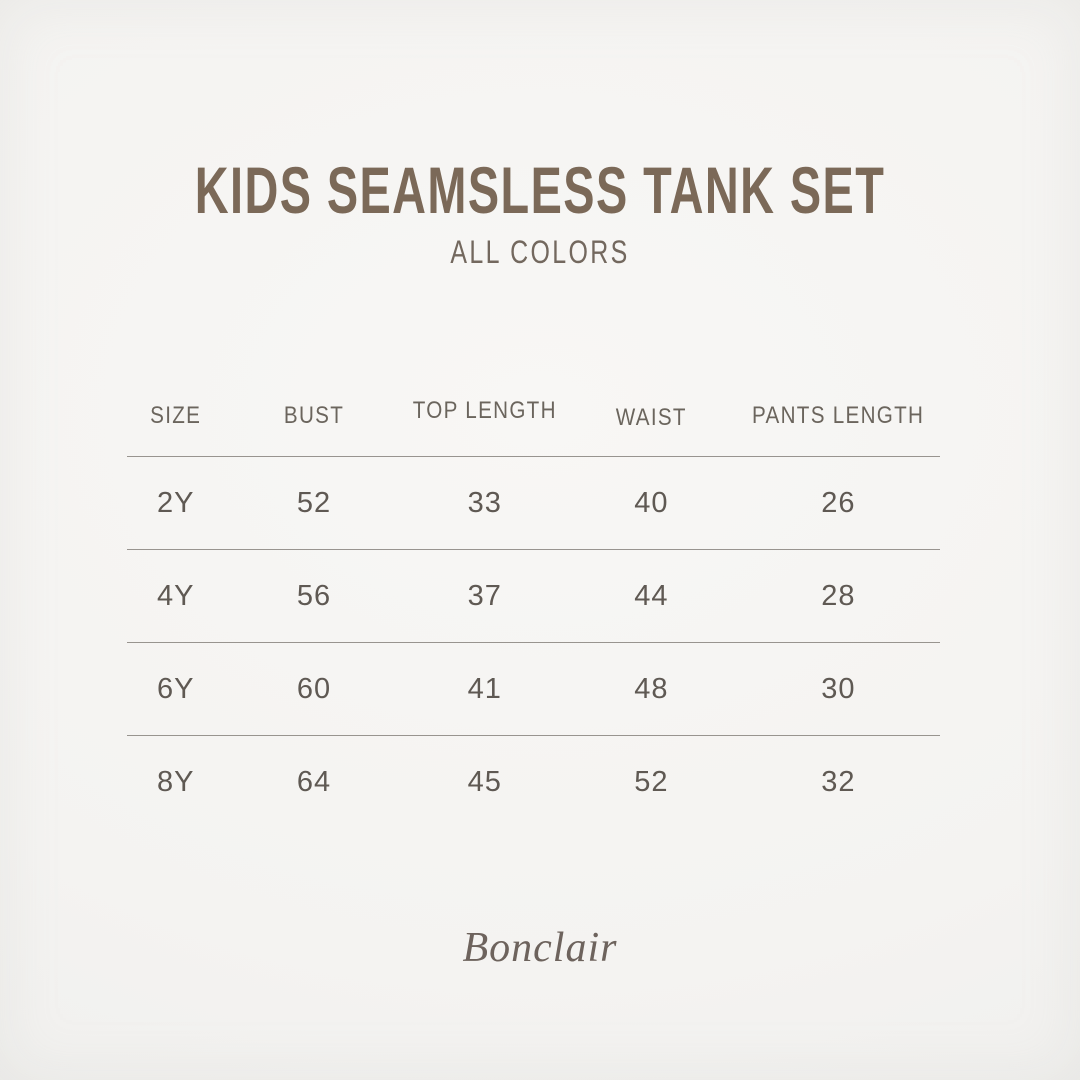  What do you see at coordinates (314, 688) in the screenshot?
I see `measurement-cell: 60` at bounding box center [314, 688].